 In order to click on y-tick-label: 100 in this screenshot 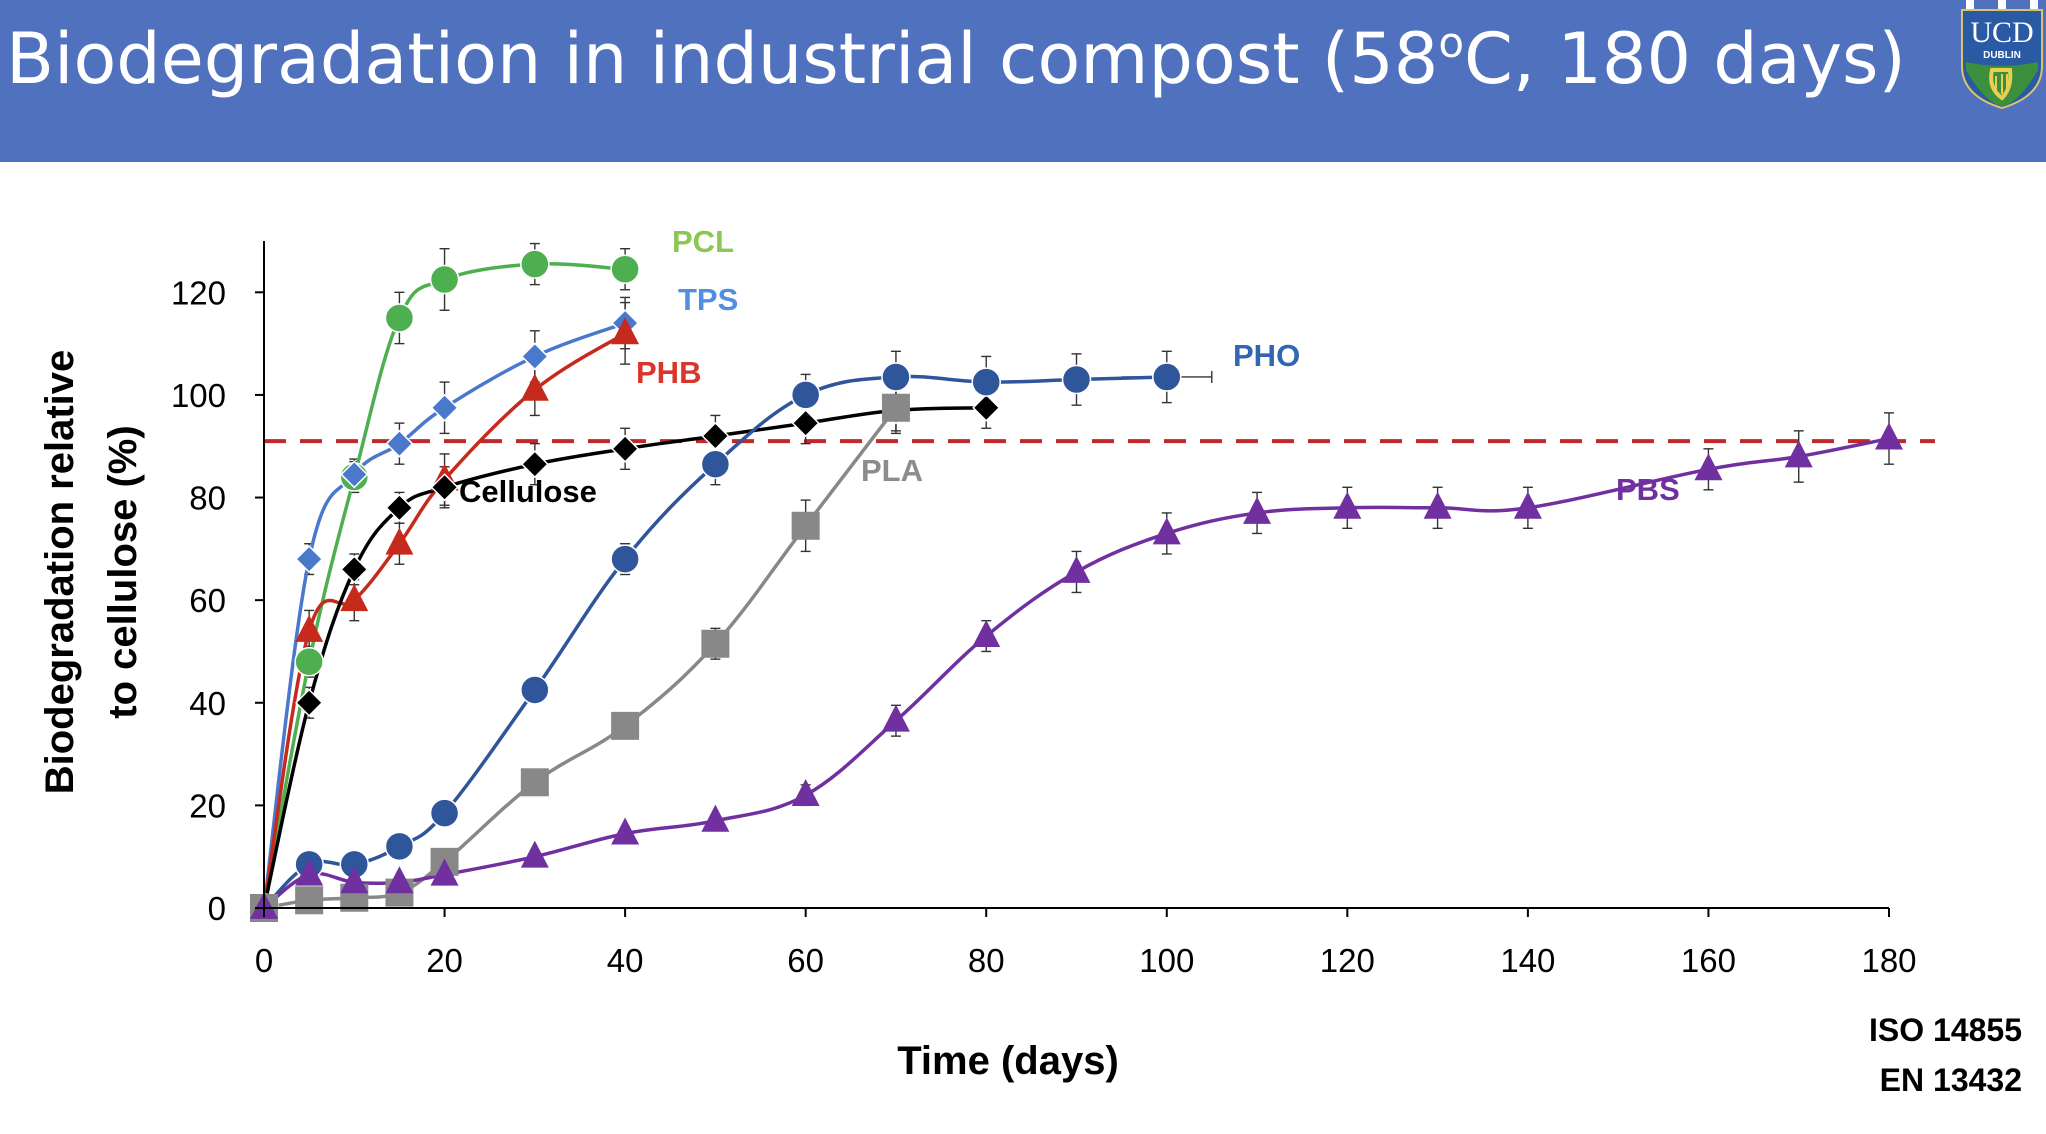, I will do `click(198, 395)`.